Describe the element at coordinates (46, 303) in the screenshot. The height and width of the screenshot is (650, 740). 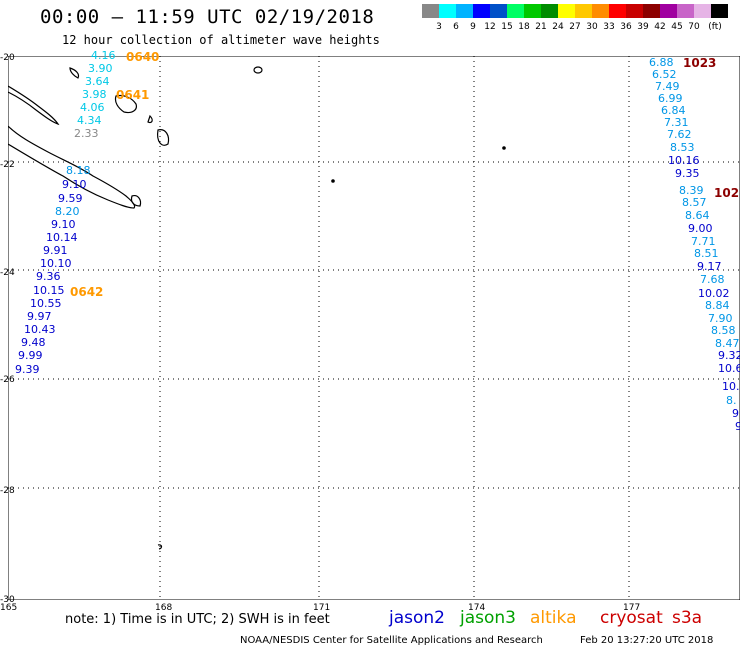
I see `swh-observation: 10.55` at that location.